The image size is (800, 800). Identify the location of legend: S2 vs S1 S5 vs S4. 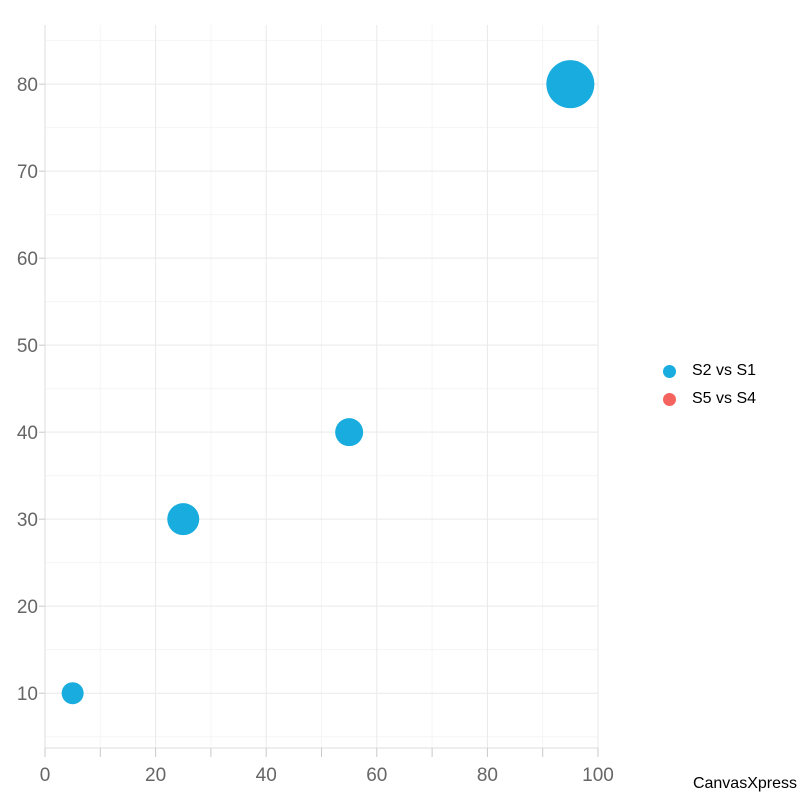
(709, 385).